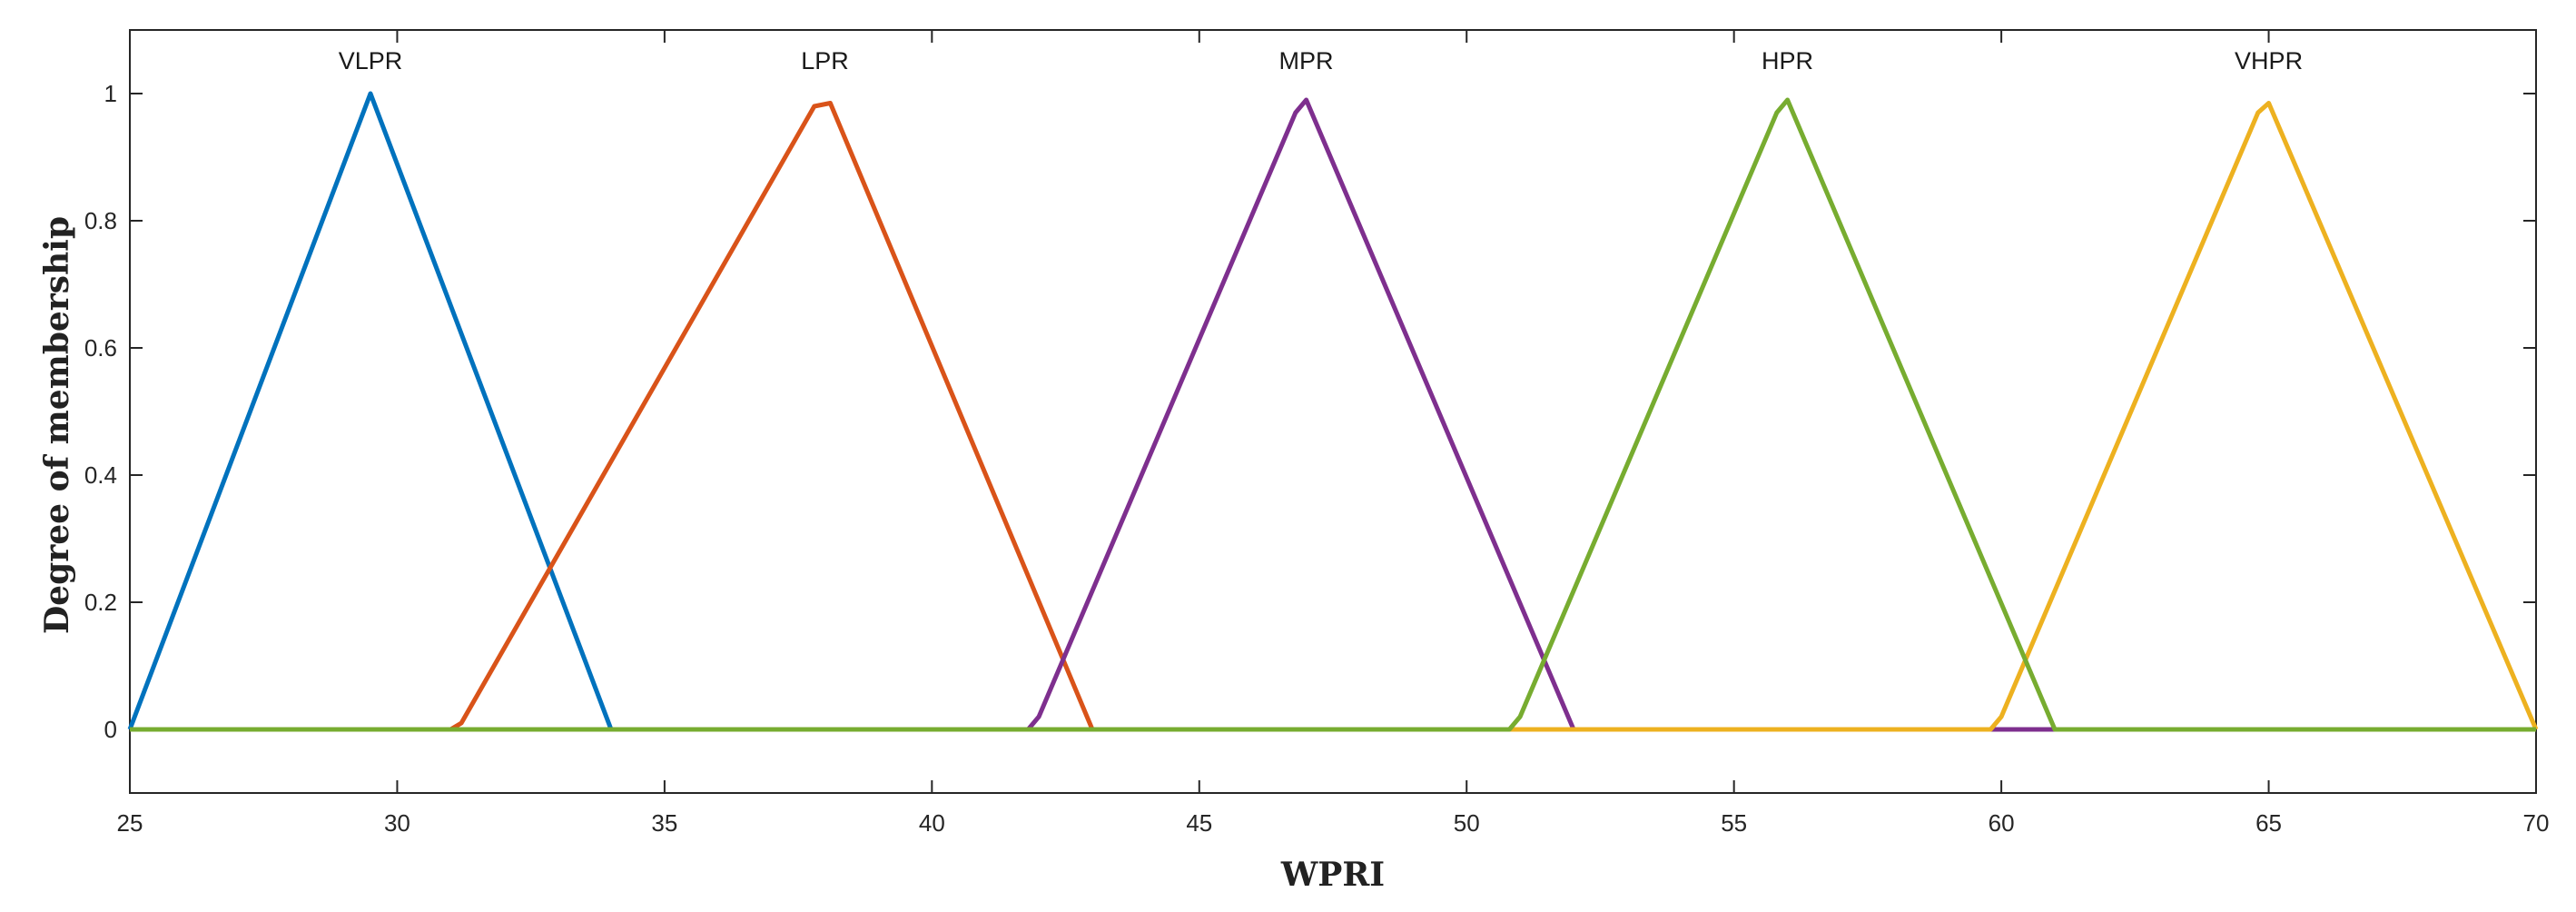 This screenshot has width=2576, height=912. Describe the element at coordinates (100, 348) in the screenshot. I see `y-tick-label: 0.6` at that location.